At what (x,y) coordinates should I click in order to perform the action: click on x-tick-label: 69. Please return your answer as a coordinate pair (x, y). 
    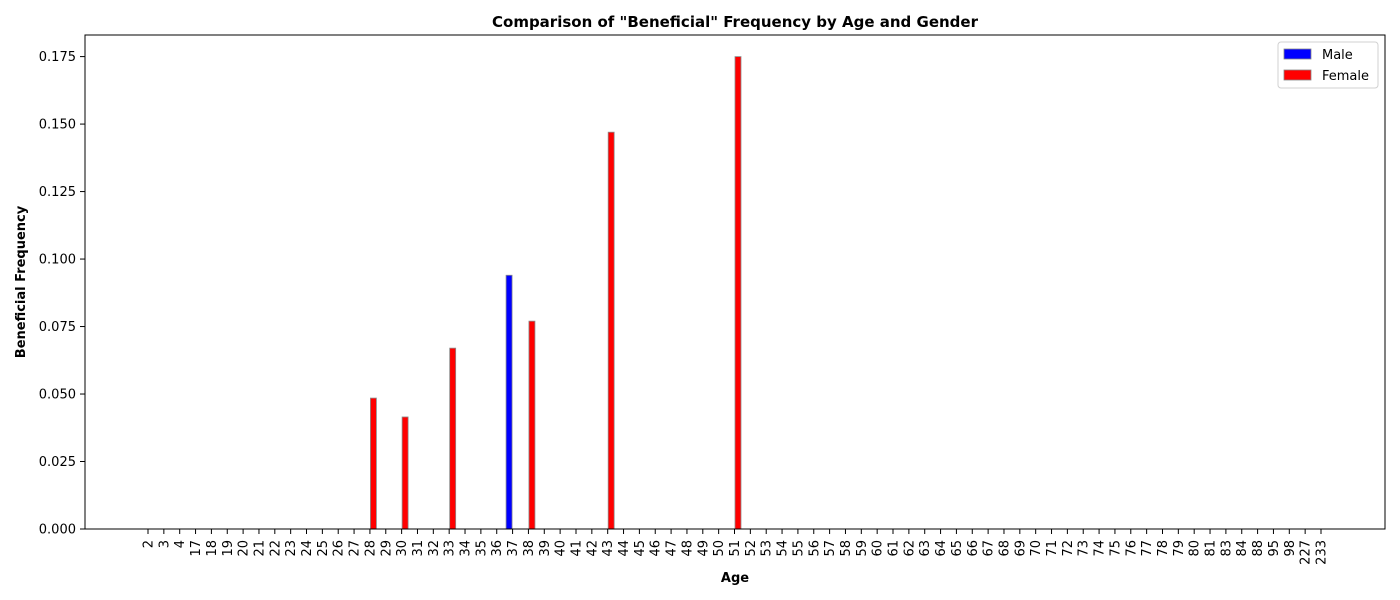
    Looking at the image, I should click on (1020, 548).